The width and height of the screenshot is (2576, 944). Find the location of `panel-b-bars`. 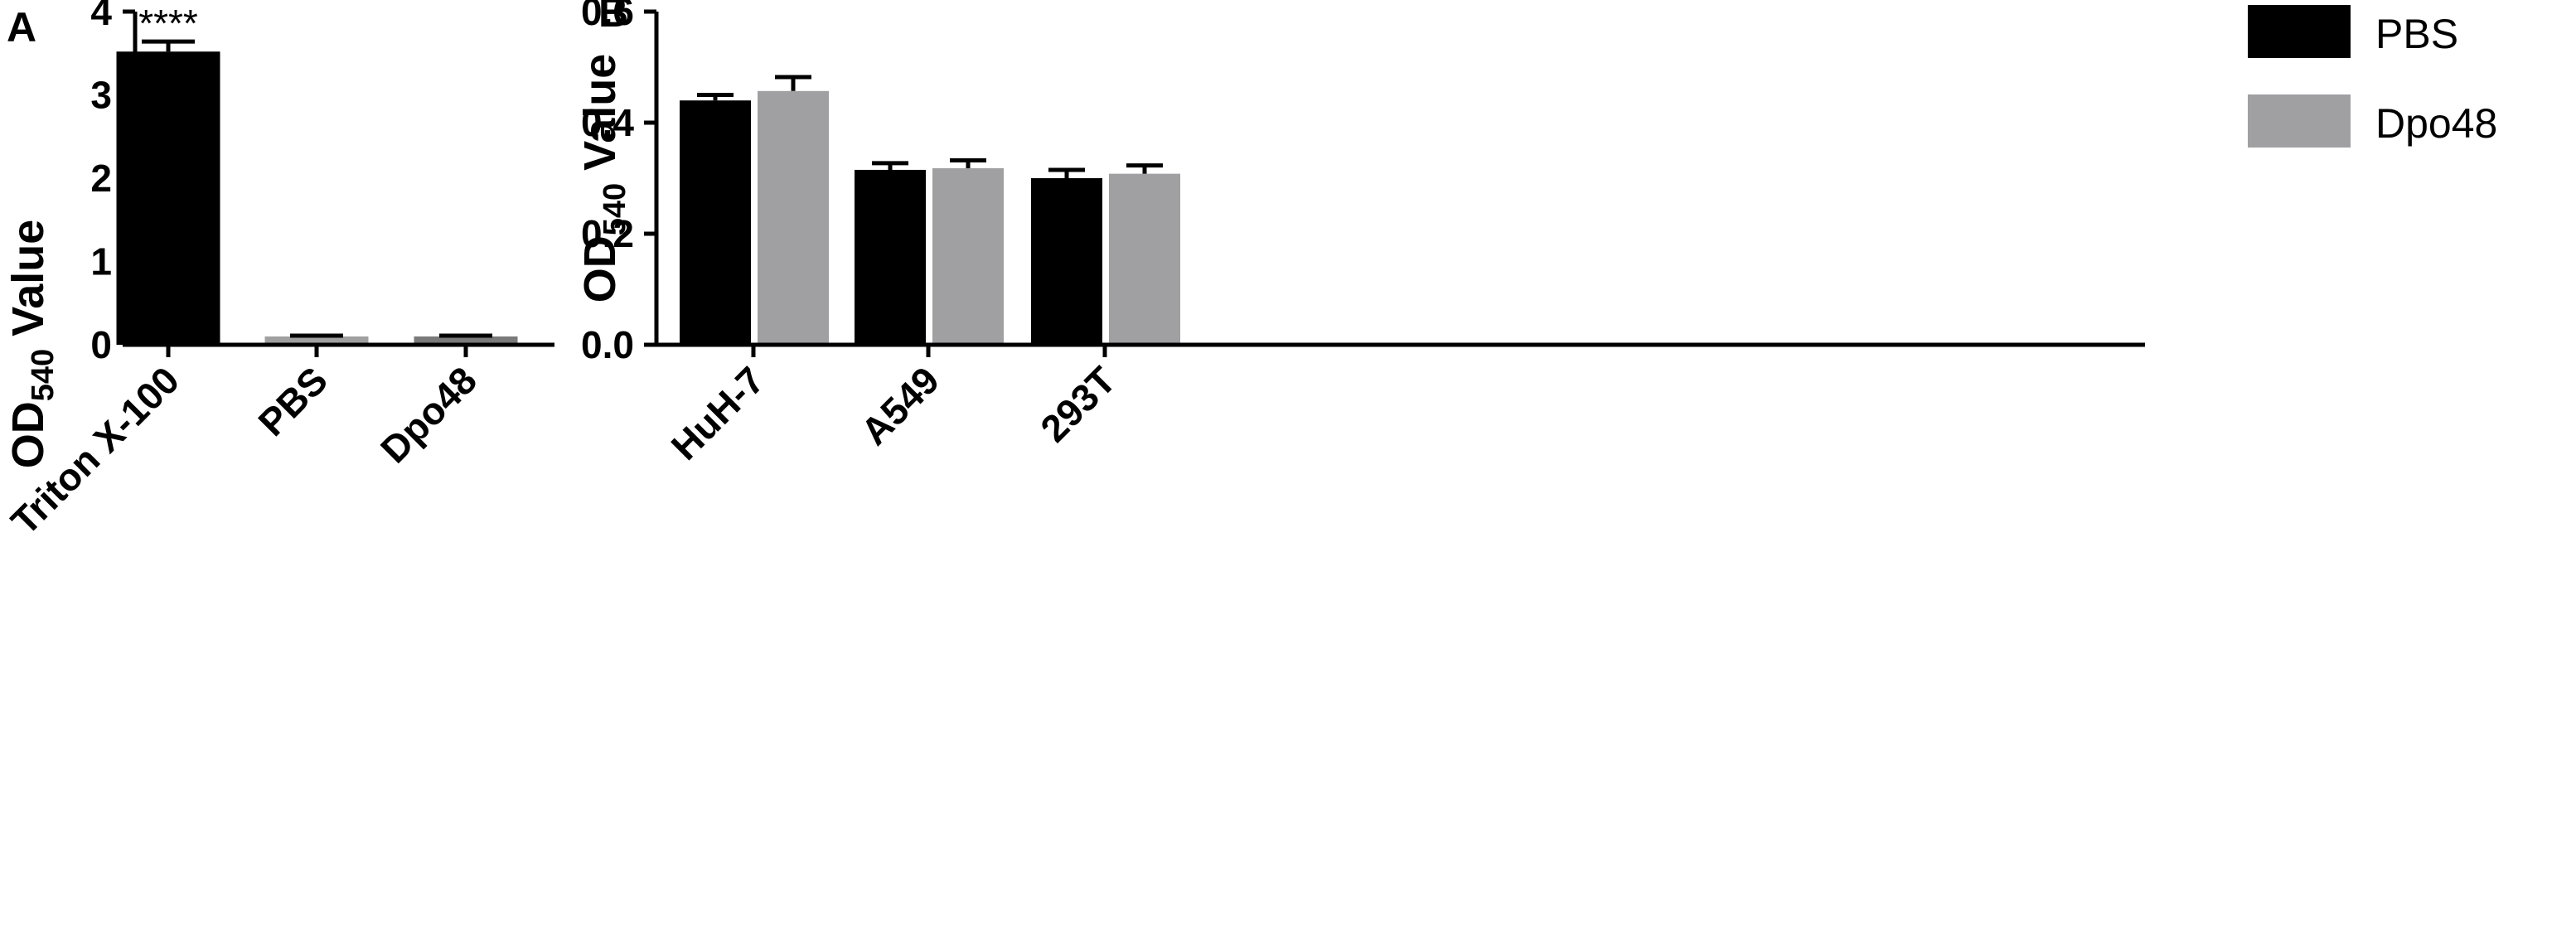

panel-b-bars is located at coordinates (930, 210).